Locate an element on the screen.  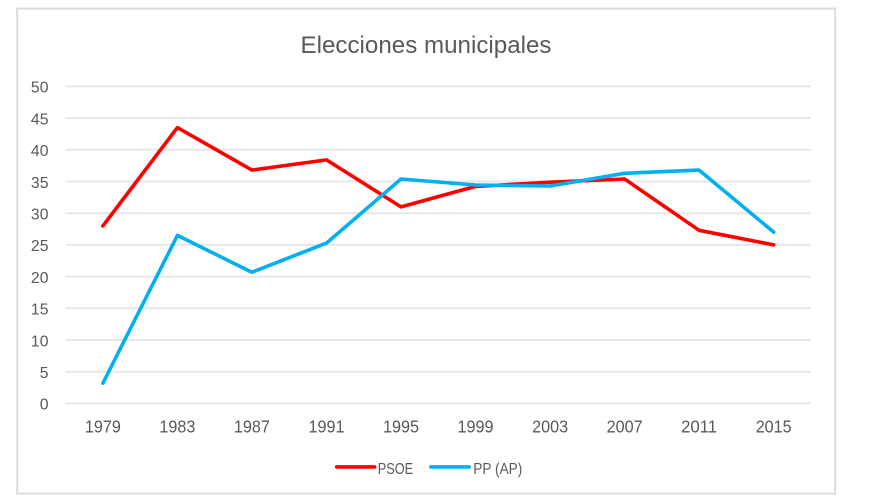
svg-text: 15 is located at coordinates (40, 310).